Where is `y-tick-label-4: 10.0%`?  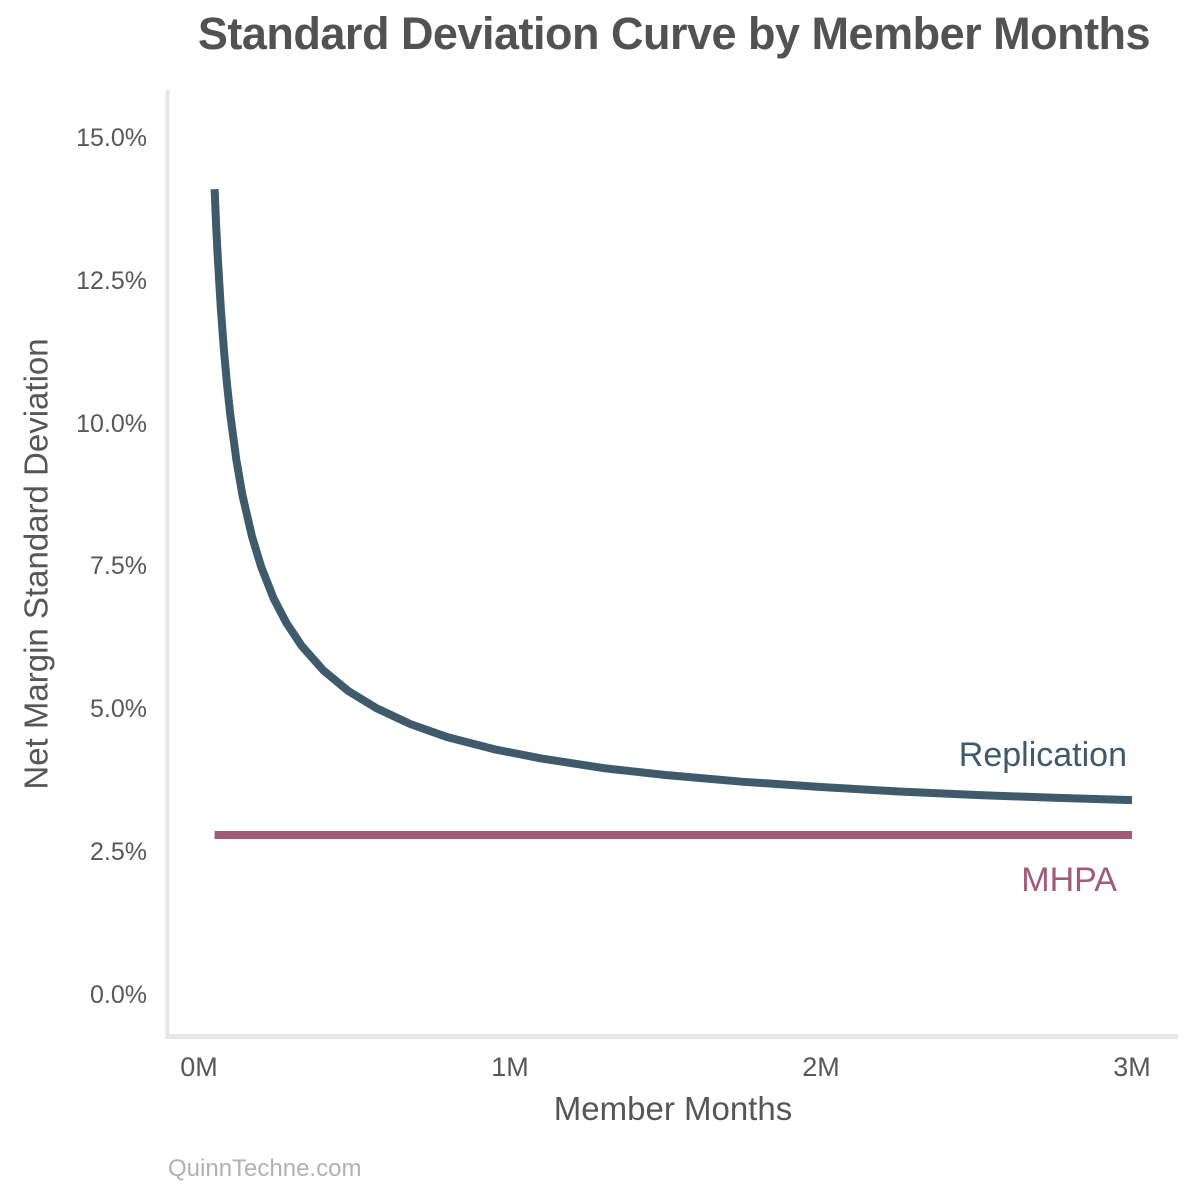 y-tick-label-4: 10.0% is located at coordinates (111, 423).